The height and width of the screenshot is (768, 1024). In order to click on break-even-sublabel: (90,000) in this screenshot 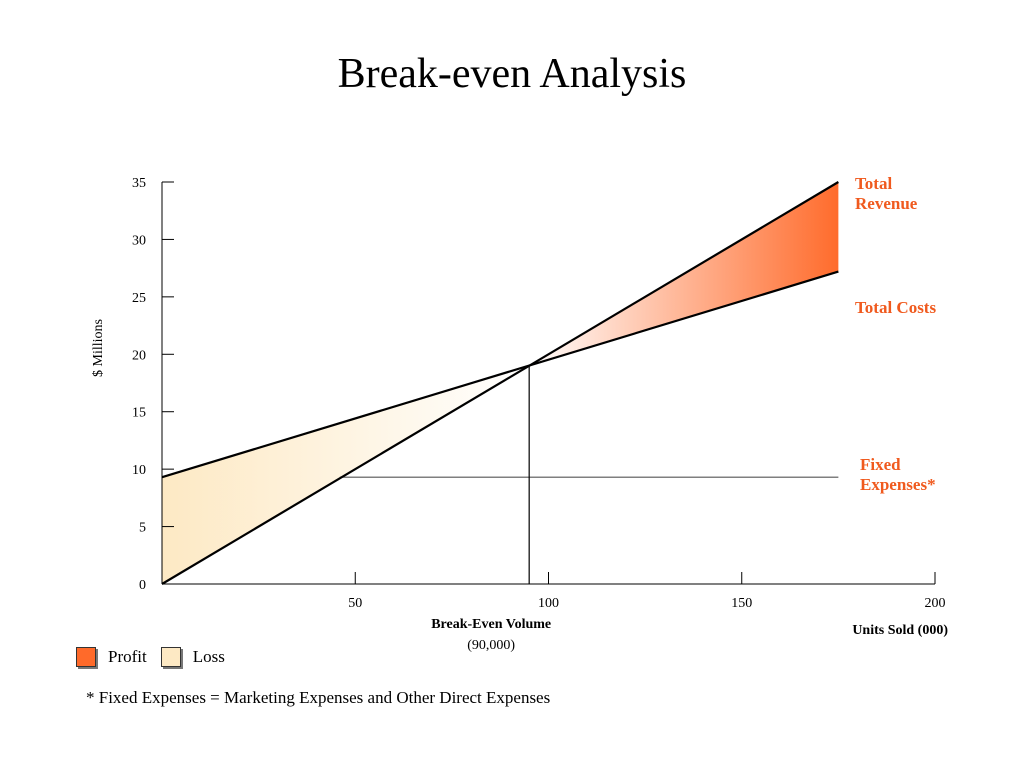, I will do `click(491, 645)`.